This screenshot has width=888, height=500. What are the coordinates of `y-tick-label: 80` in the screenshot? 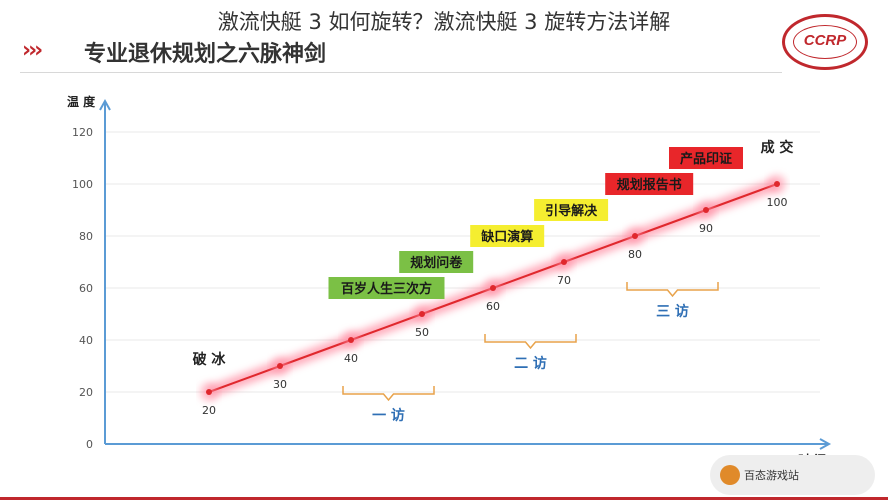 It's located at (86, 236).